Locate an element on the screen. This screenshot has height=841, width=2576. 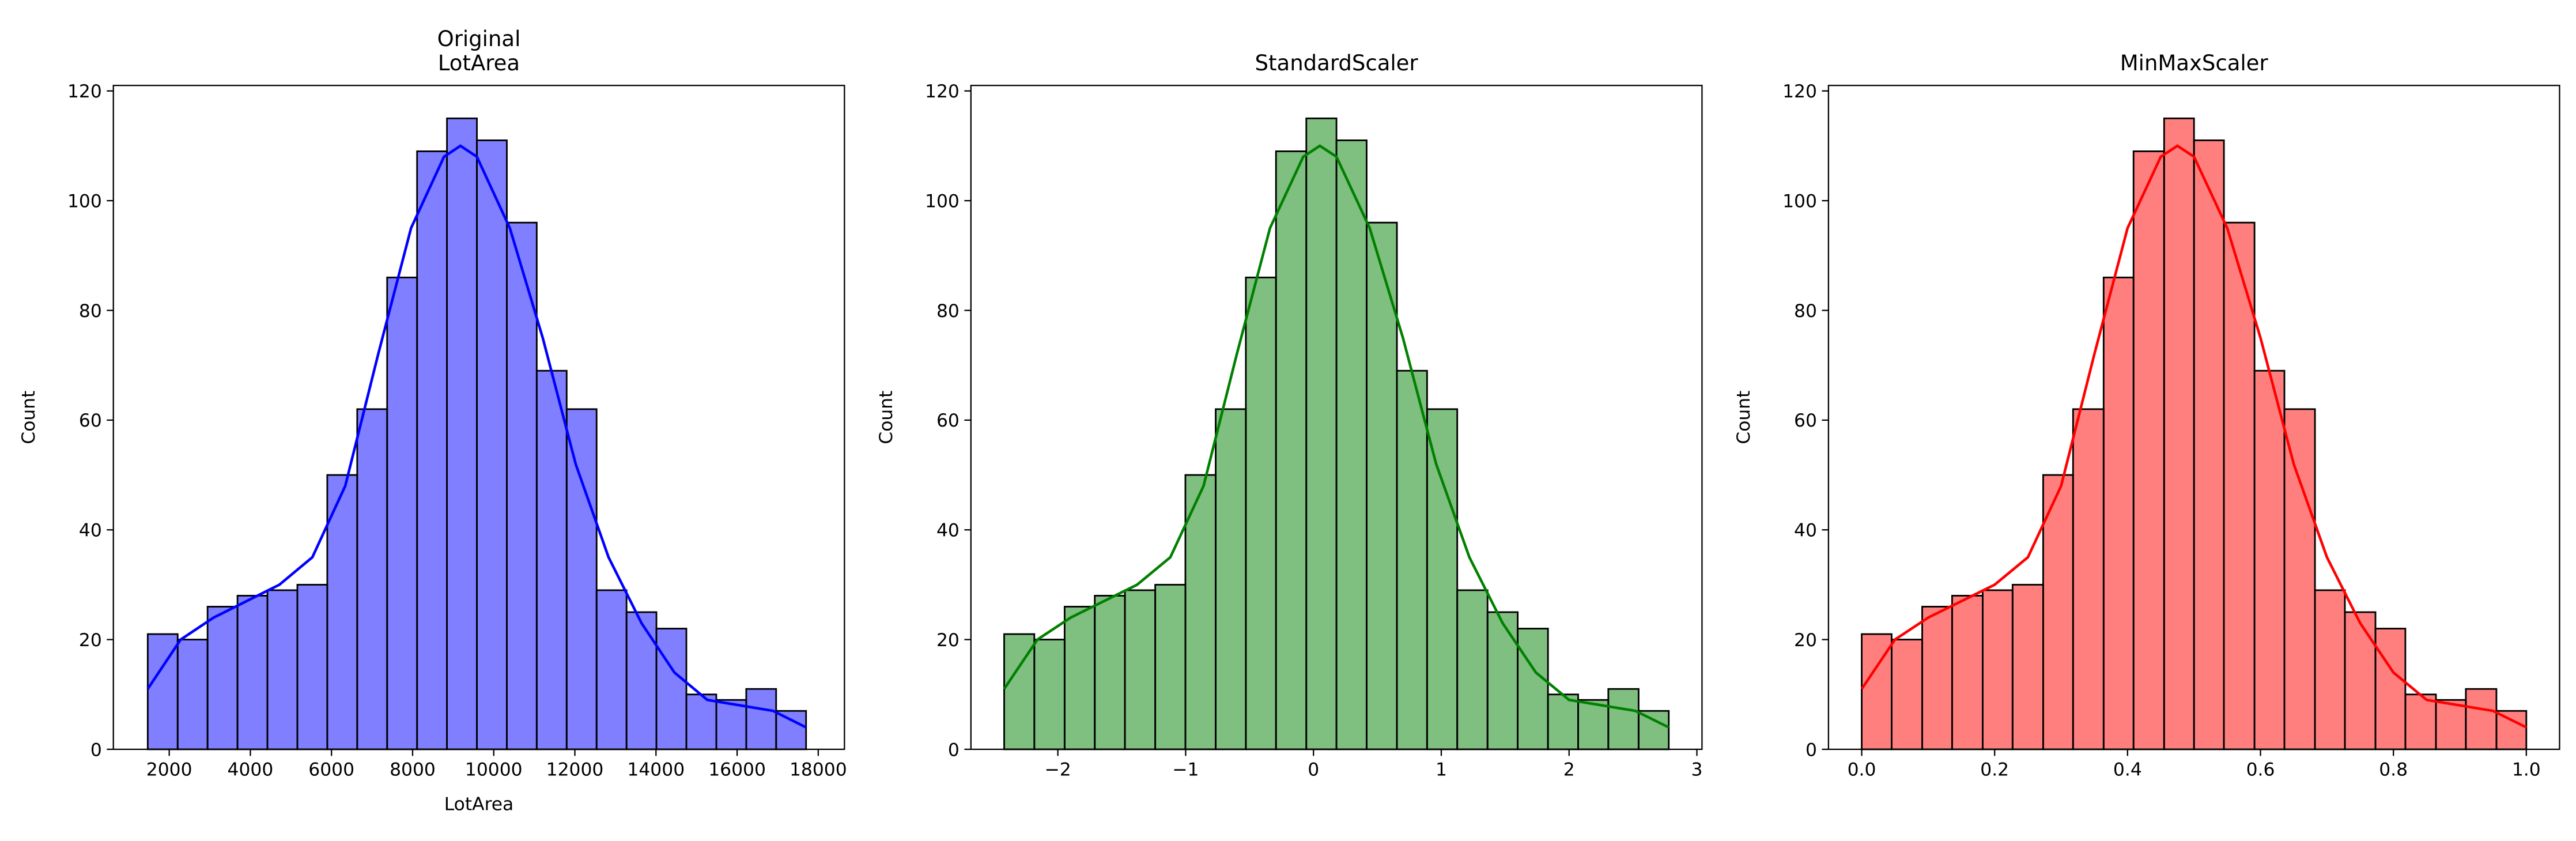
x-tick-label: 1 is located at coordinates (1441, 770).